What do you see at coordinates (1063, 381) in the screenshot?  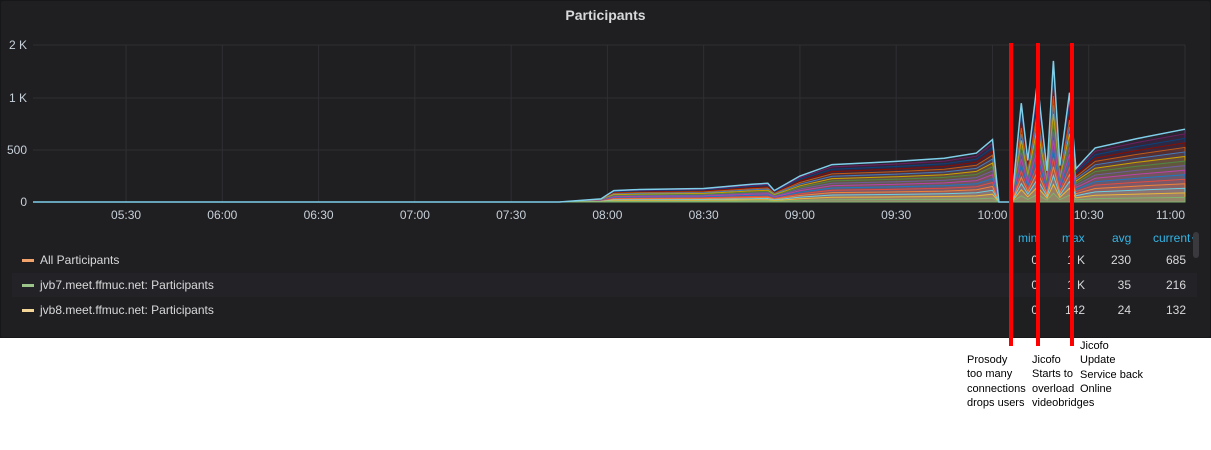 I see `annotation-jicofo-overload: Jicofo Starts to overload videobridges` at bounding box center [1063, 381].